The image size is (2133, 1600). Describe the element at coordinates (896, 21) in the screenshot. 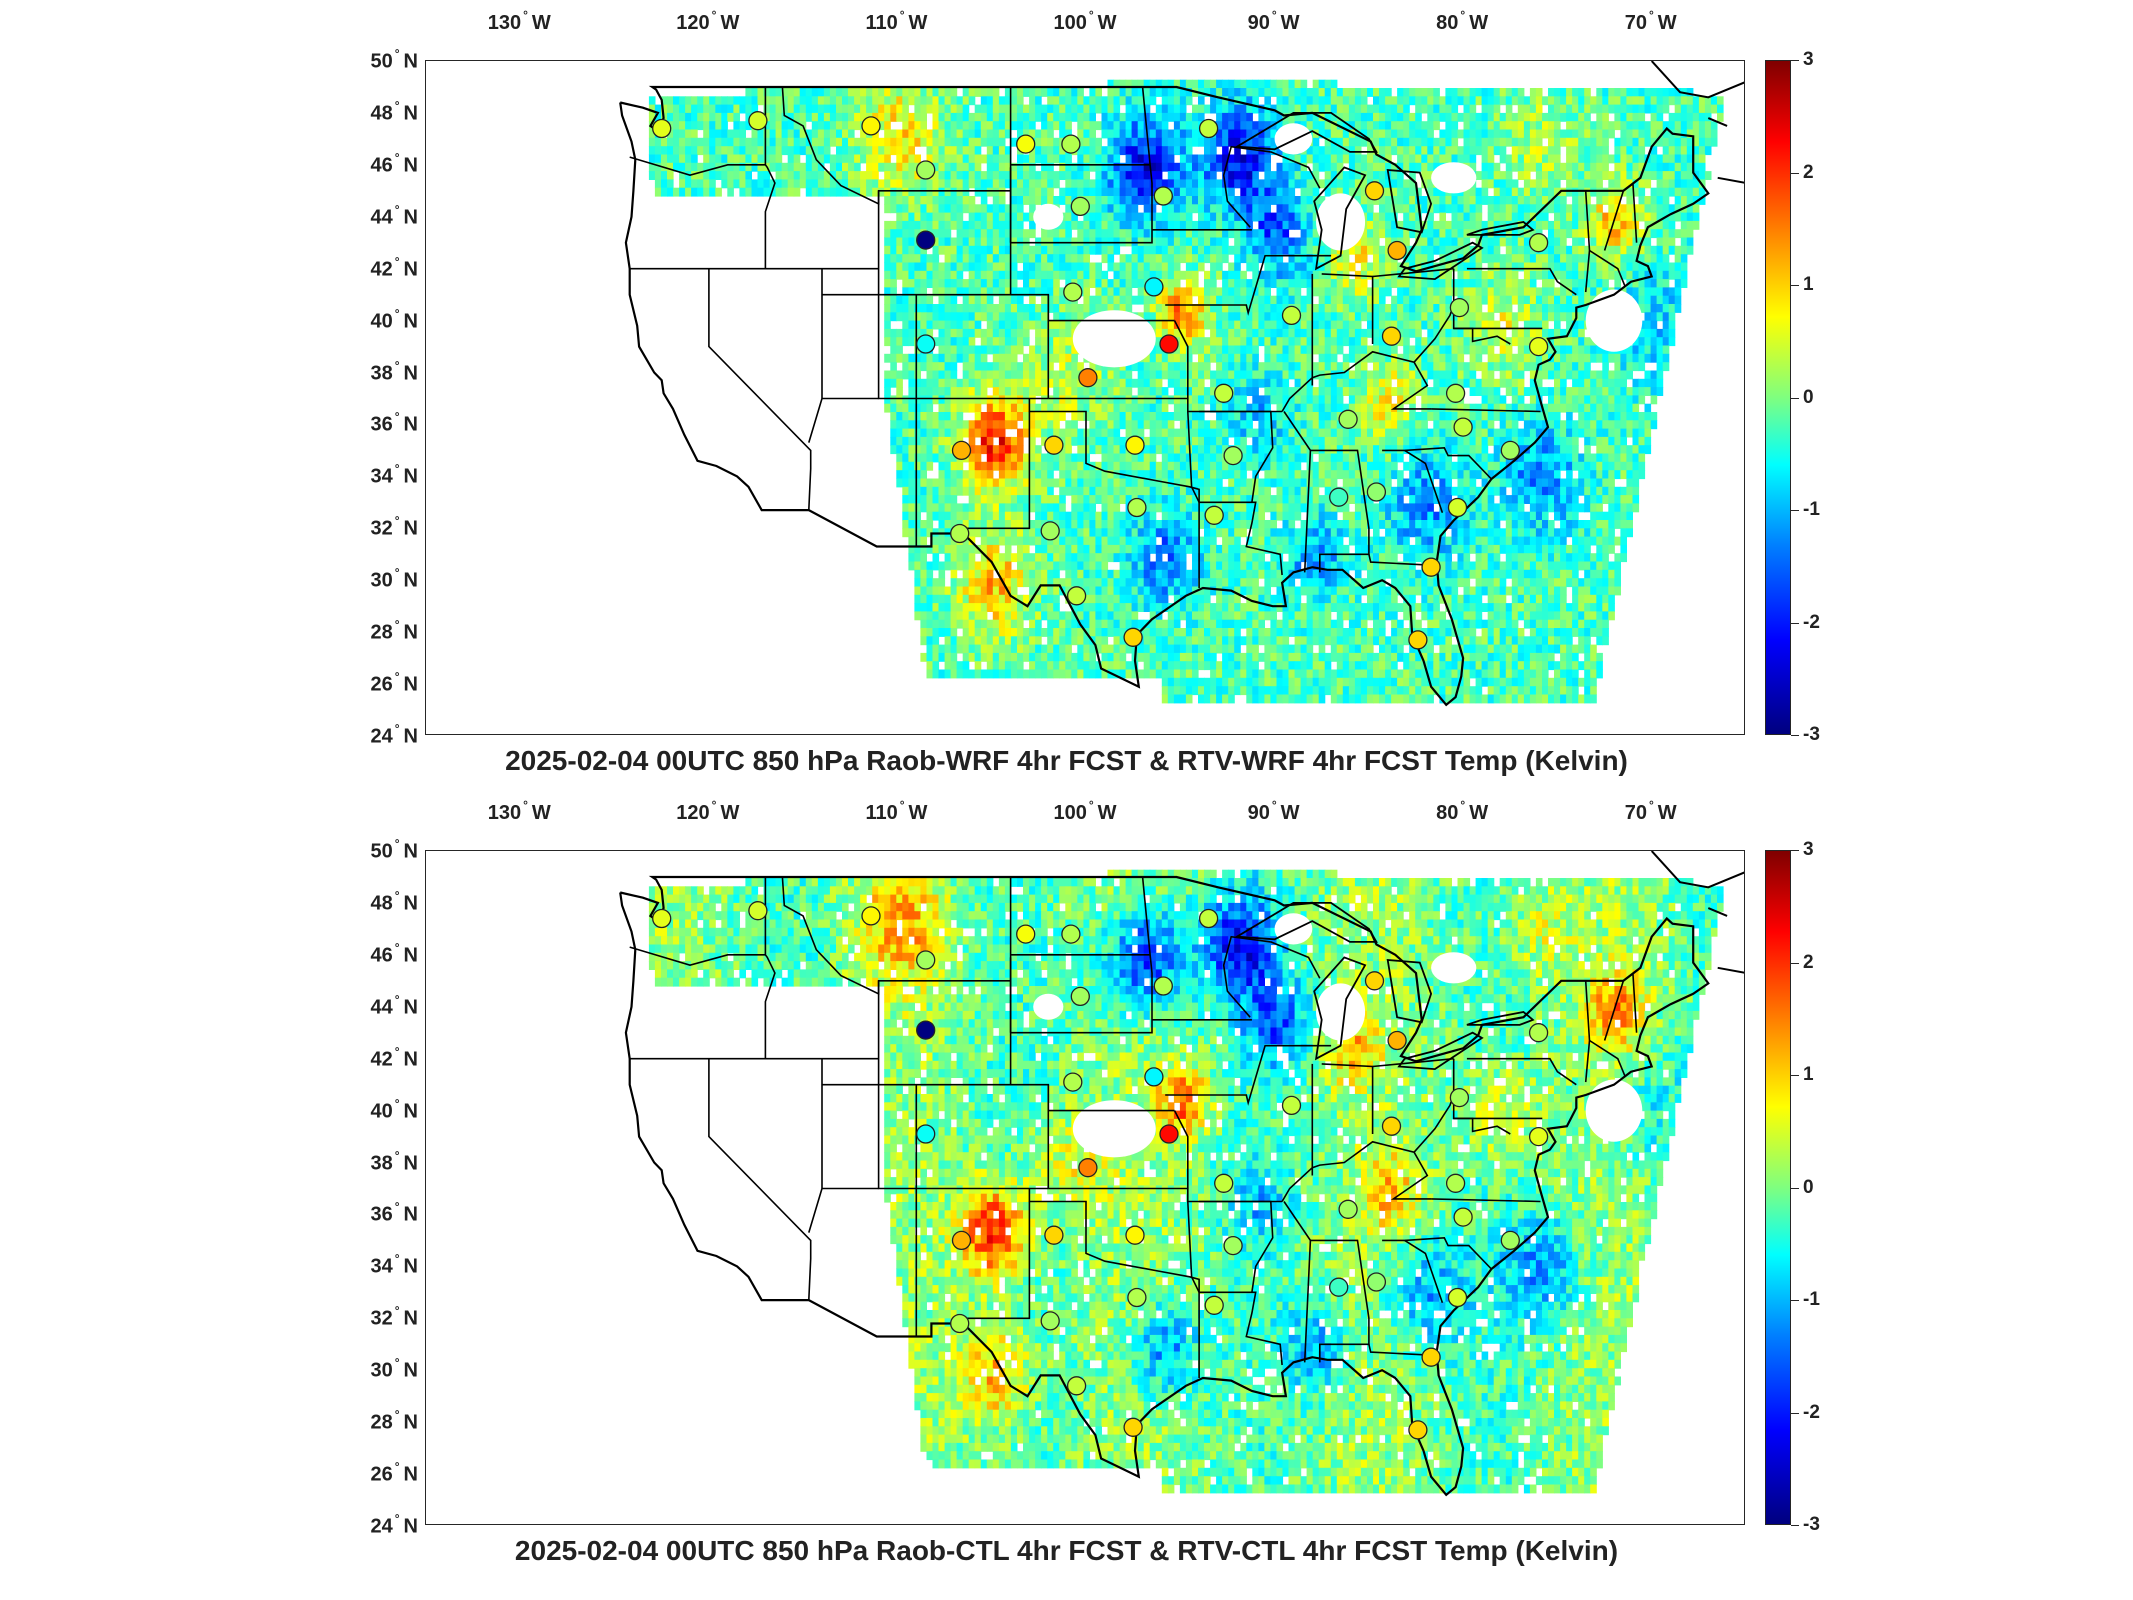

I see `lon-label: 110 ° W` at that location.